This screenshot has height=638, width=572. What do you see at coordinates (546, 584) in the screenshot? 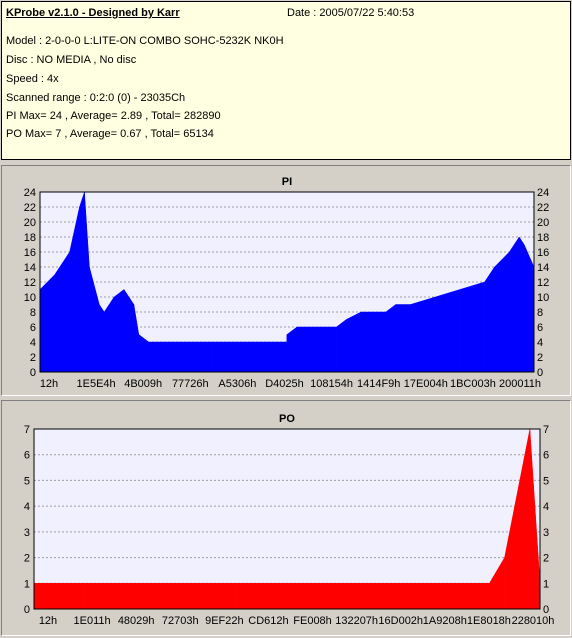
I see `y-tick-label-right: 1` at bounding box center [546, 584].